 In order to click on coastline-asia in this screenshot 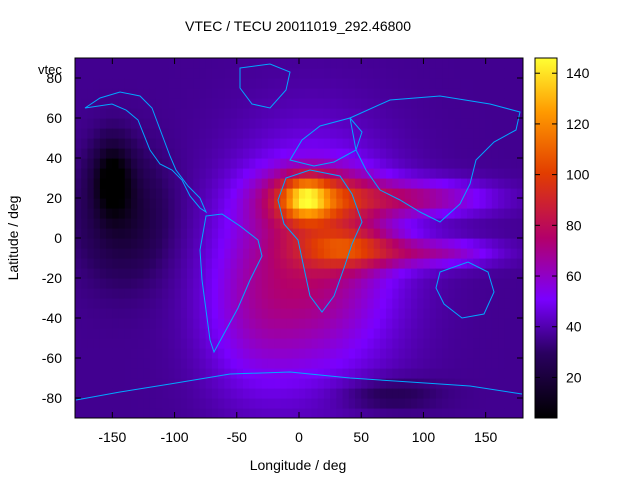, I will do `click(435, 159)`.